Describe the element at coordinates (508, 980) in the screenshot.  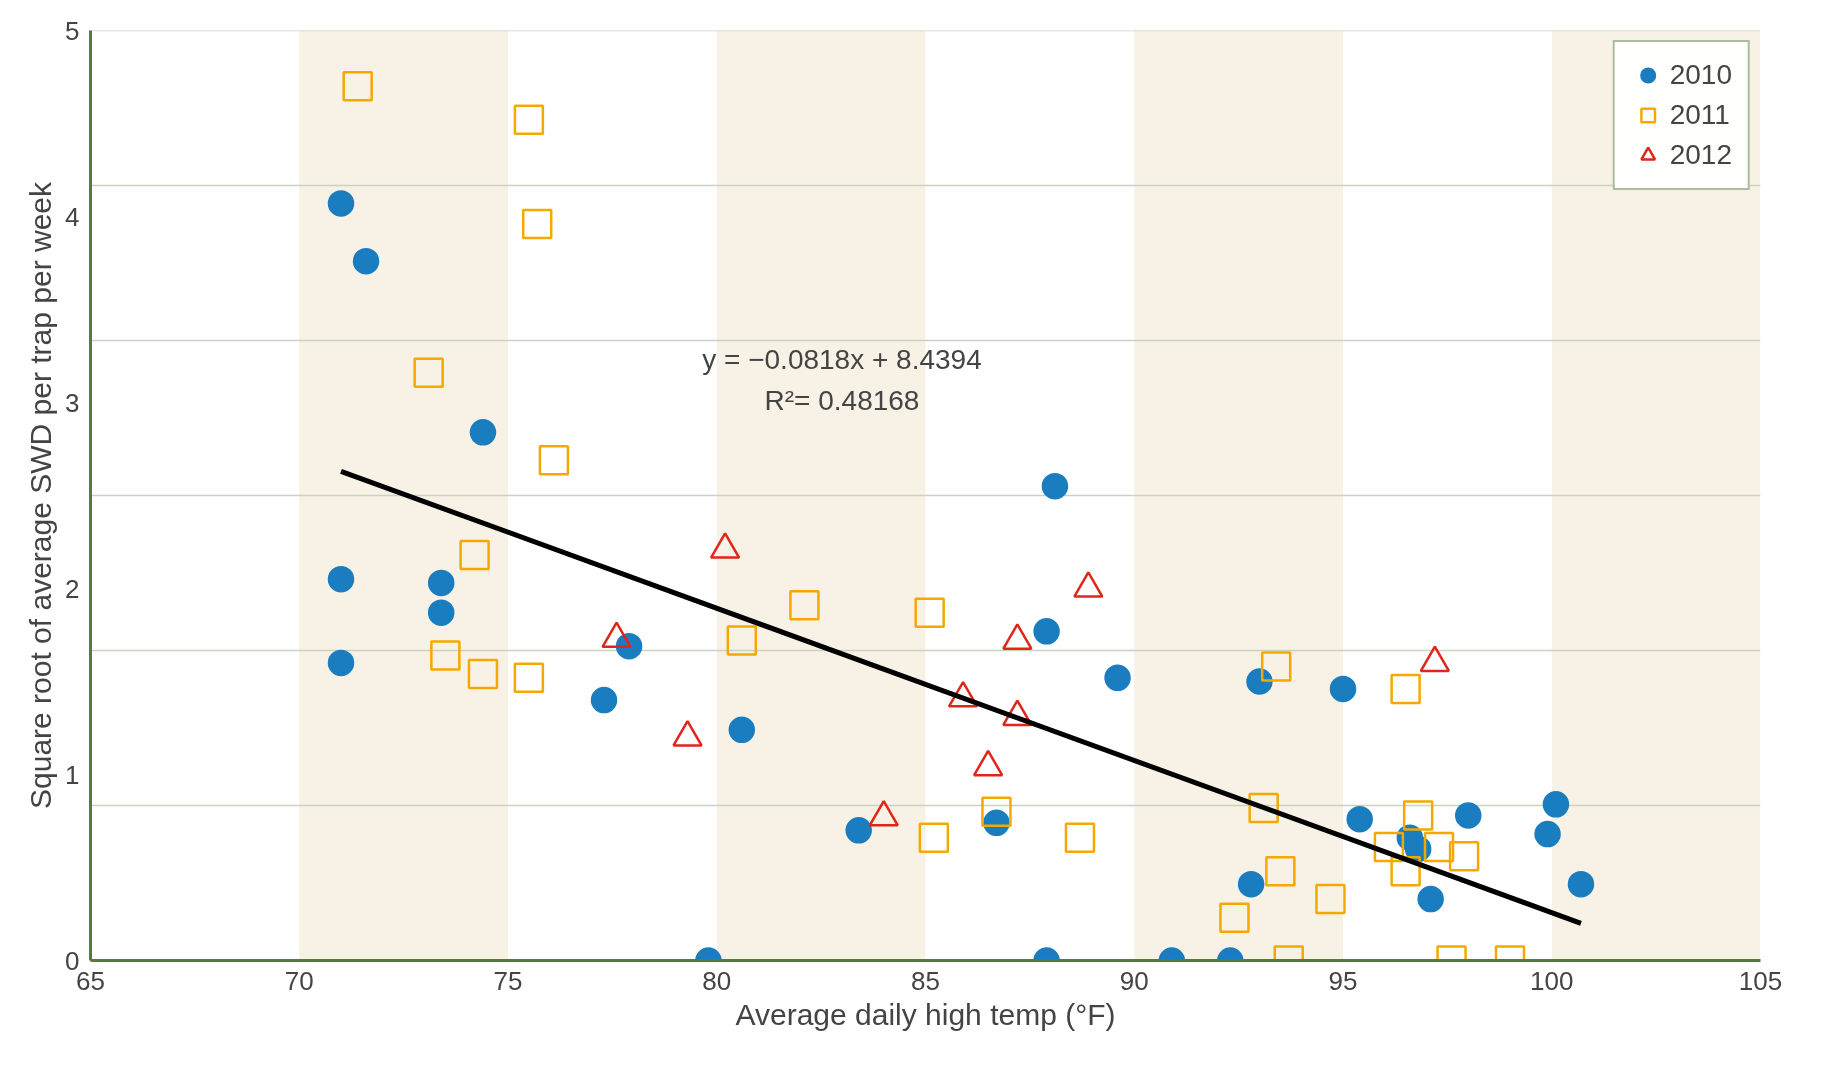
I see `x-tick-label: 75` at that location.